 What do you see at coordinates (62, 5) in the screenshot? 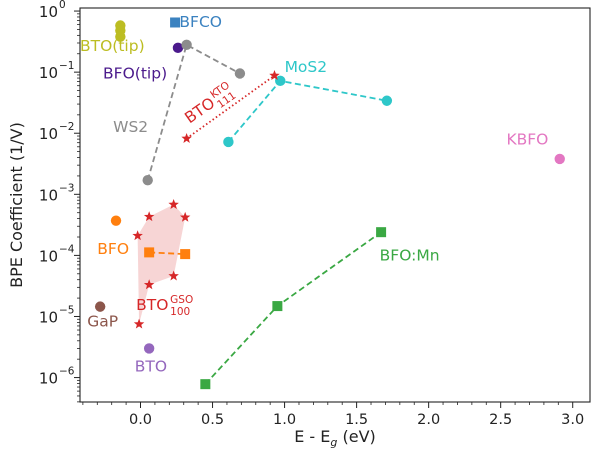
I see `y-tick-exponent: 0` at bounding box center [62, 5].